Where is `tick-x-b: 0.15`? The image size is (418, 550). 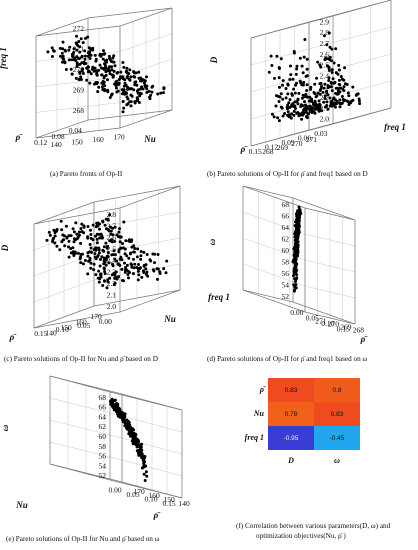
tick-x-b: 0.15 is located at coordinates (255, 151).